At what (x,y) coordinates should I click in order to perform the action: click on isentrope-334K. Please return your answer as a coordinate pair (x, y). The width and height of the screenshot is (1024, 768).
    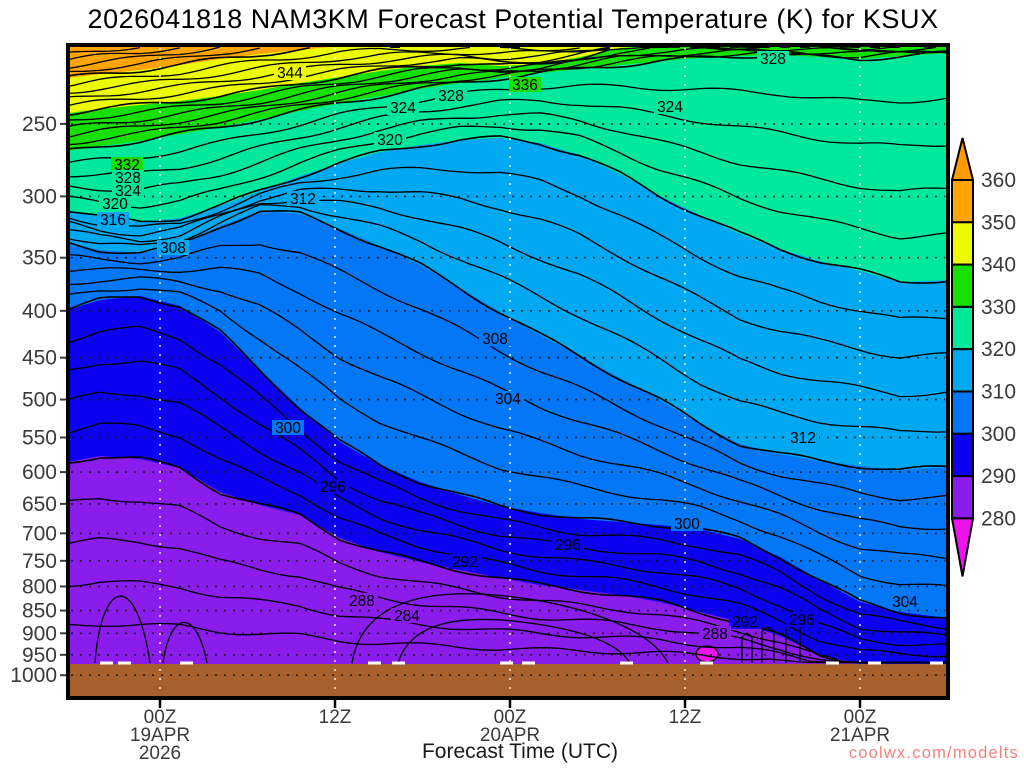
    Looking at the image, I should click on (508, 93).